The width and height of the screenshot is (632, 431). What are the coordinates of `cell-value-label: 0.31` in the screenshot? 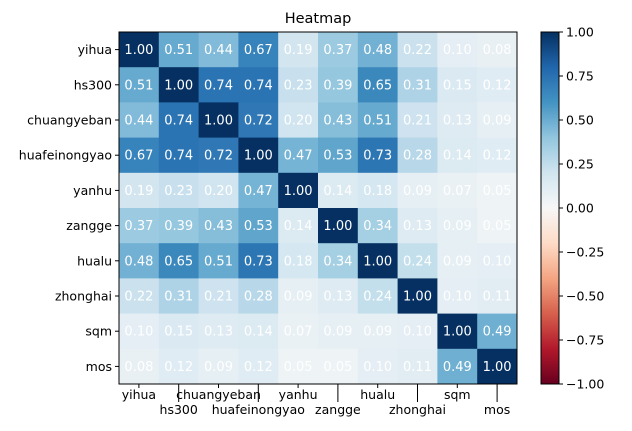 It's located at (178, 297).